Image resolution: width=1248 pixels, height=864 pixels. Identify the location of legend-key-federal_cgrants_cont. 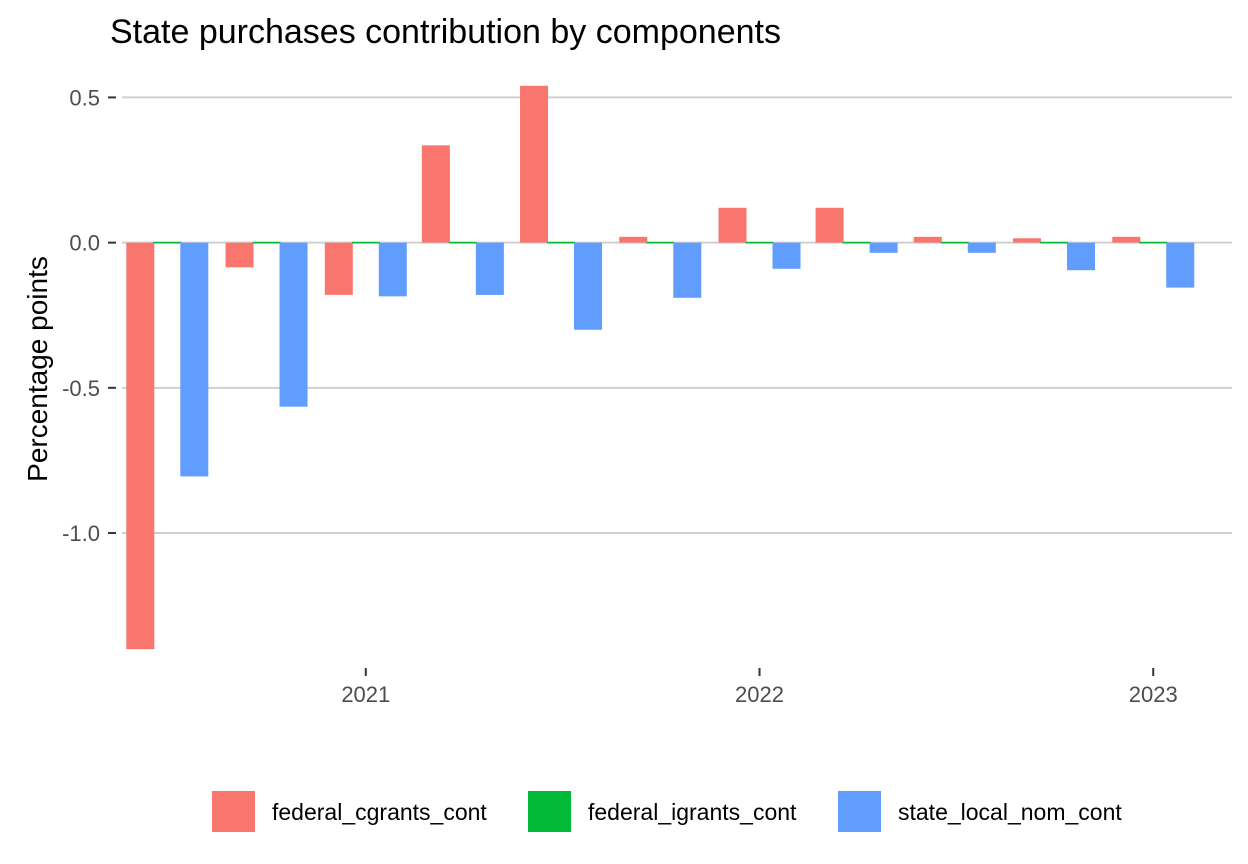
(233, 811).